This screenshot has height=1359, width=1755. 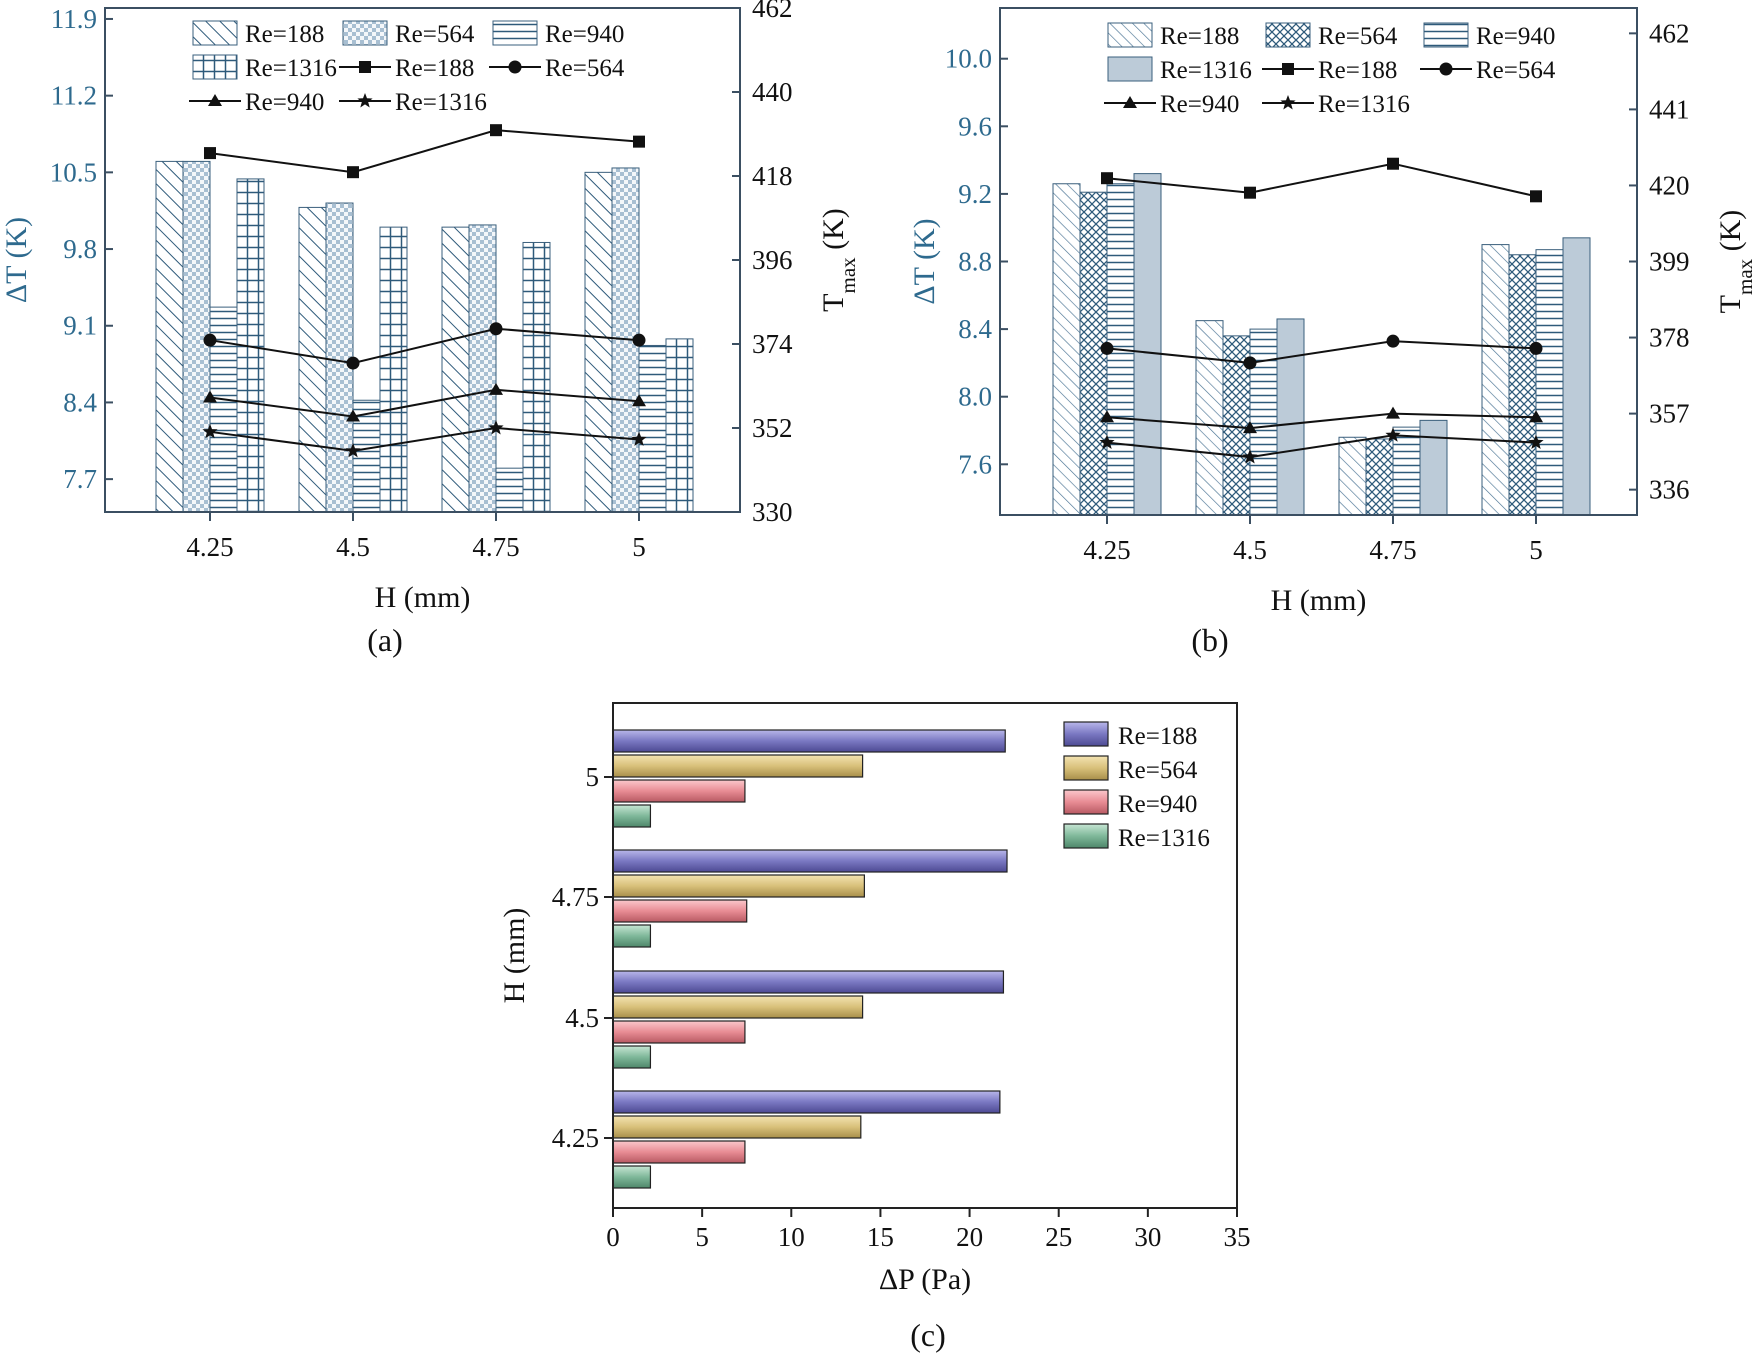 What do you see at coordinates (210, 431) in the screenshot?
I see `tmax-point-re-1316-4.25` at bounding box center [210, 431].